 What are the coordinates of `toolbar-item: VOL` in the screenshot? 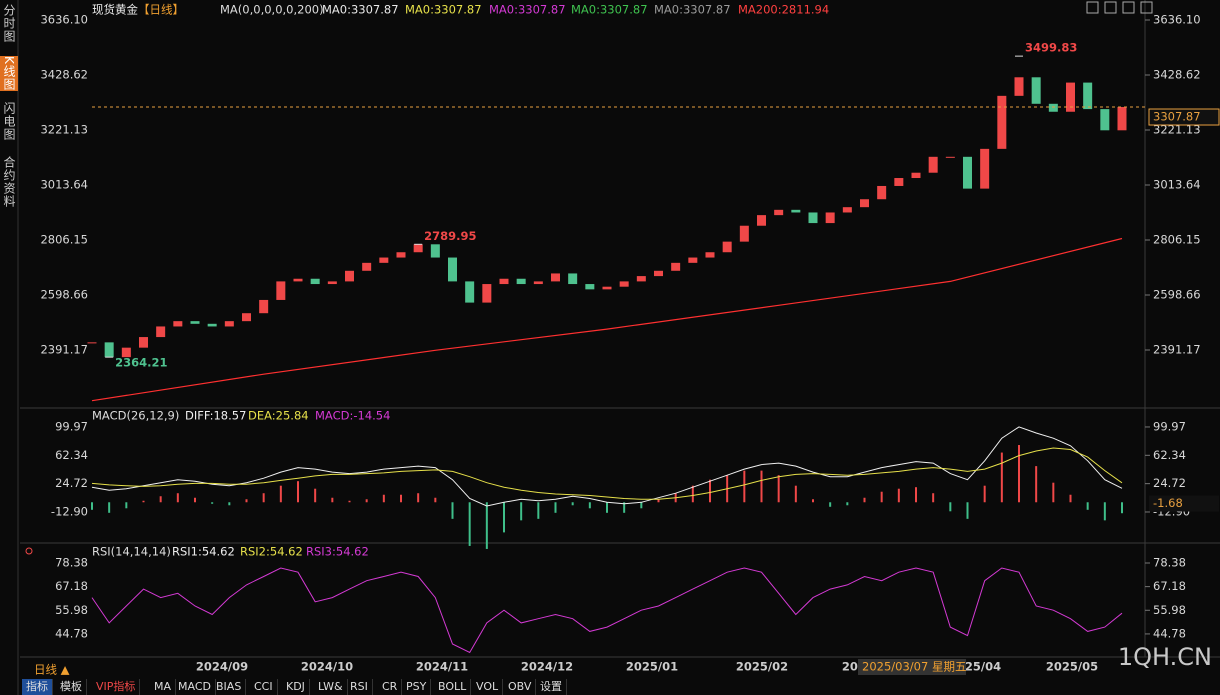 It's located at (488, 687).